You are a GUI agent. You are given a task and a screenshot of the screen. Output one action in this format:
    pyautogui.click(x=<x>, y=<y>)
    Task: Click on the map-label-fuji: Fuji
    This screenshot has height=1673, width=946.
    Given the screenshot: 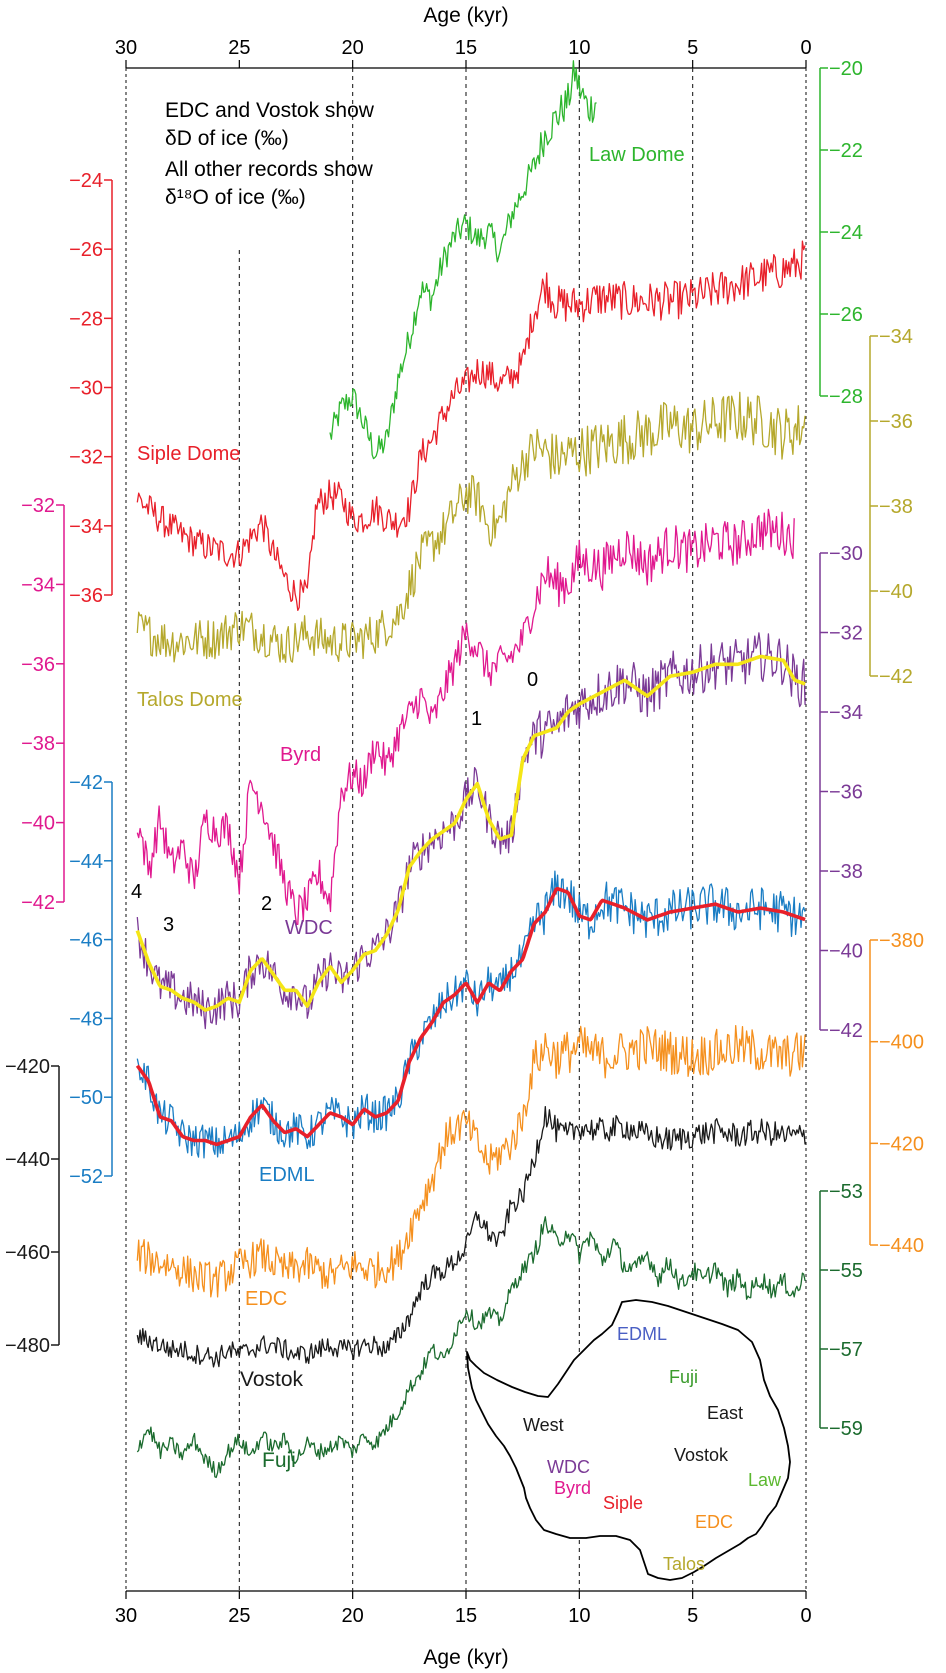 What is the action you would take?
    pyautogui.click(x=683, y=1377)
    